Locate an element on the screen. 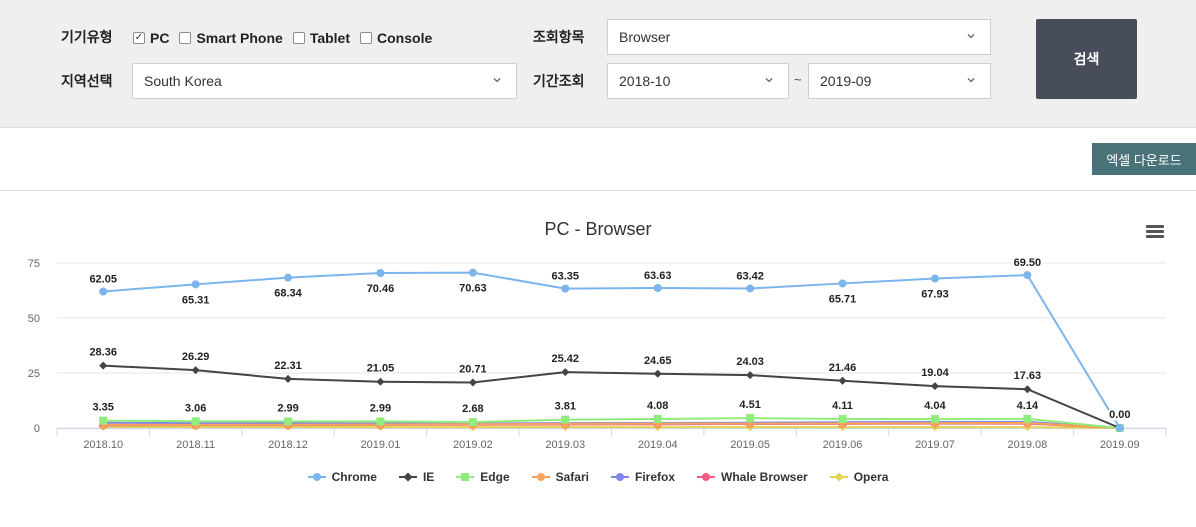 The image size is (1196, 527). legend-item-opera: Opera is located at coordinates (859, 477).